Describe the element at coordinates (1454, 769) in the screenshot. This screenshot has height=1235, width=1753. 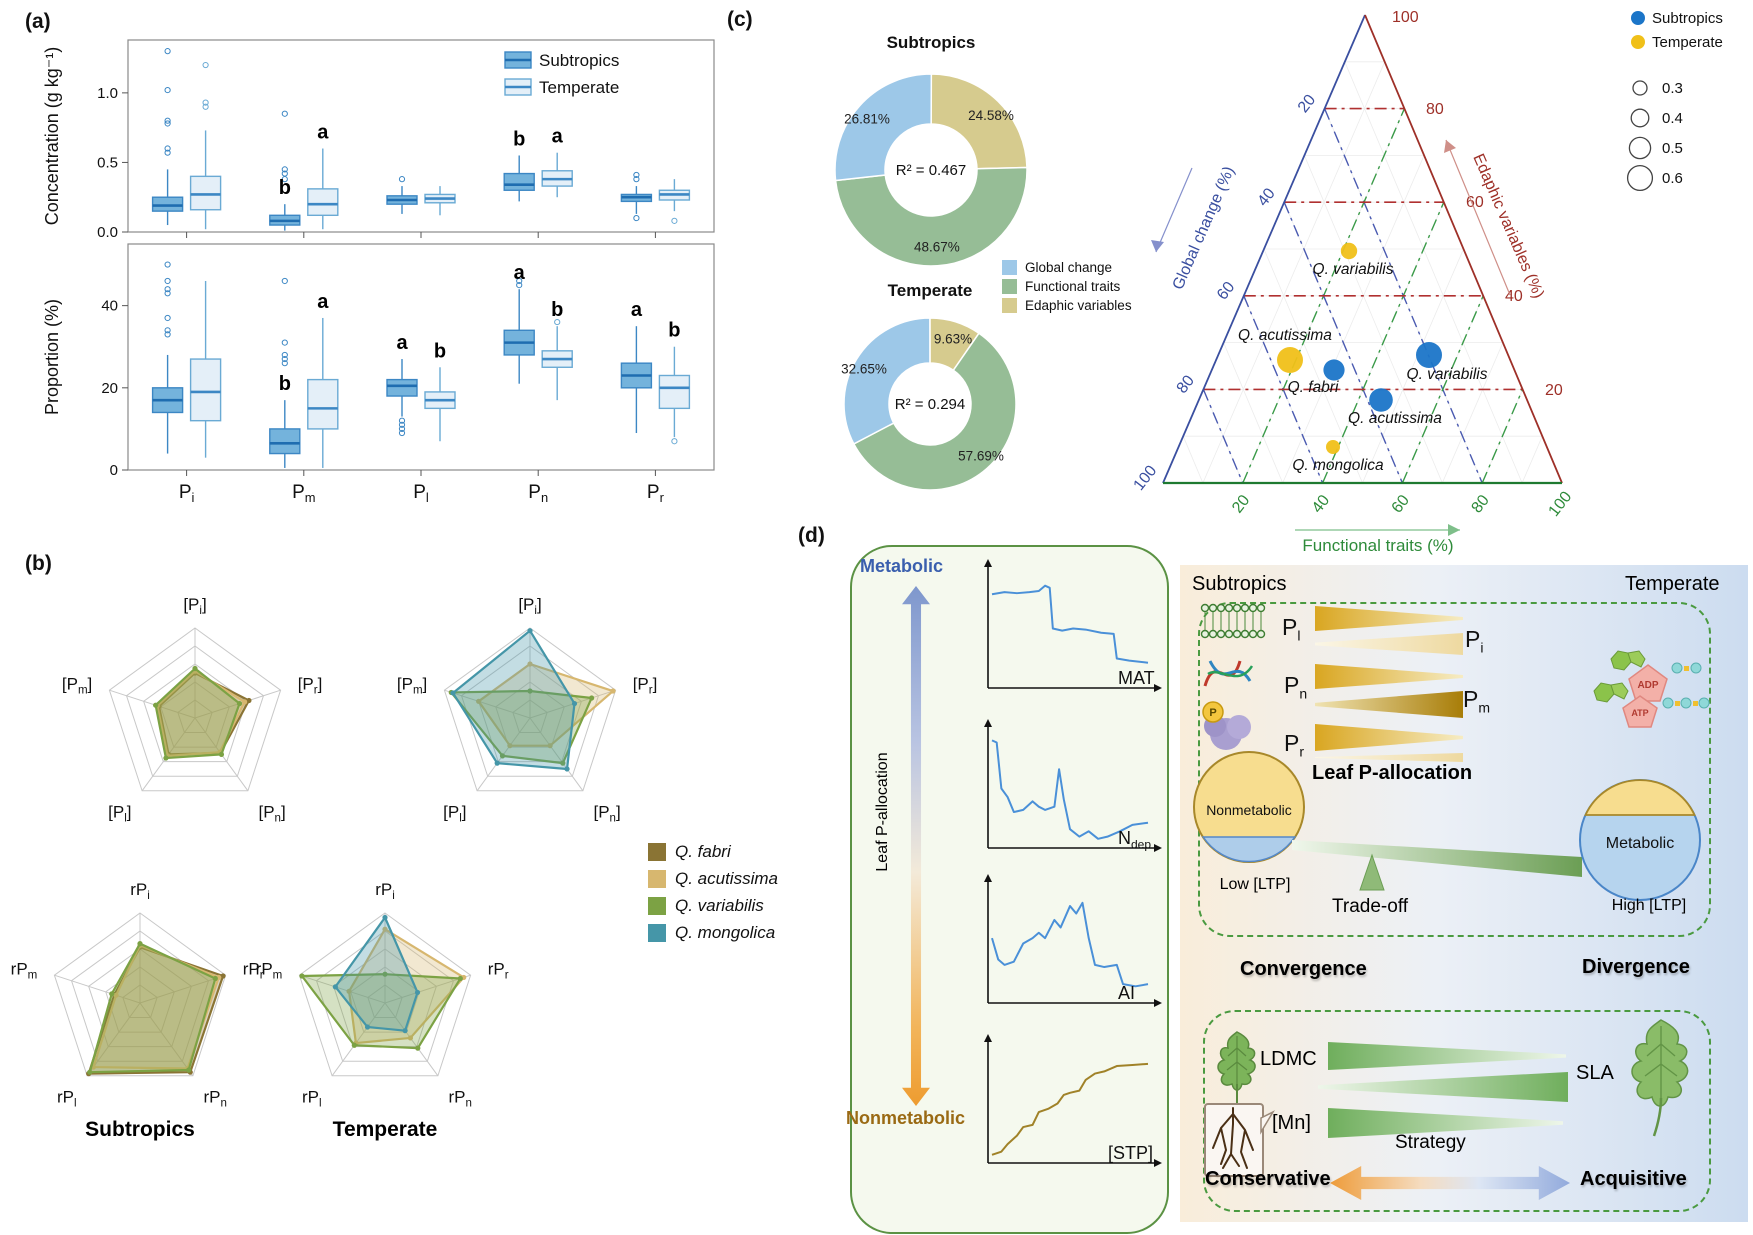
I see `p-allocation-dashed-box` at that location.